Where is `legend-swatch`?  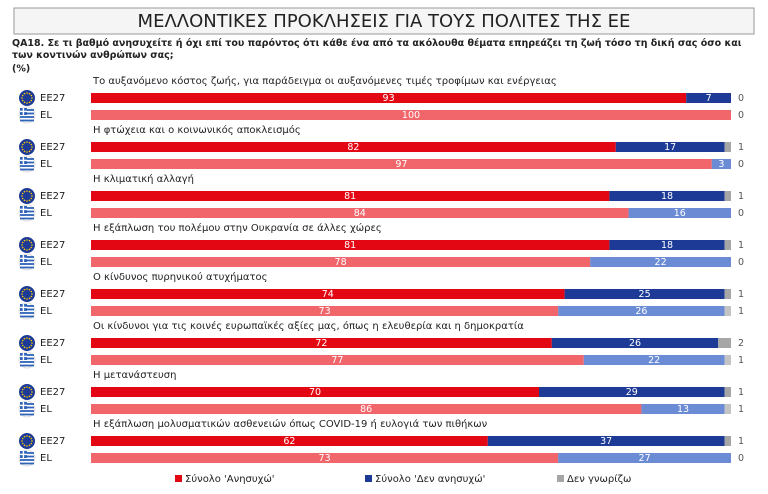
legend-swatch is located at coordinates (560, 478).